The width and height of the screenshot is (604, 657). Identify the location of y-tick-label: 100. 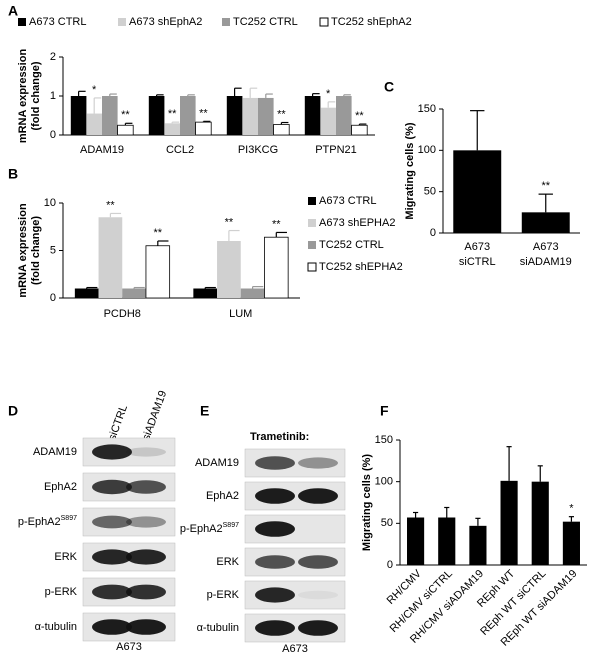
(384, 482).